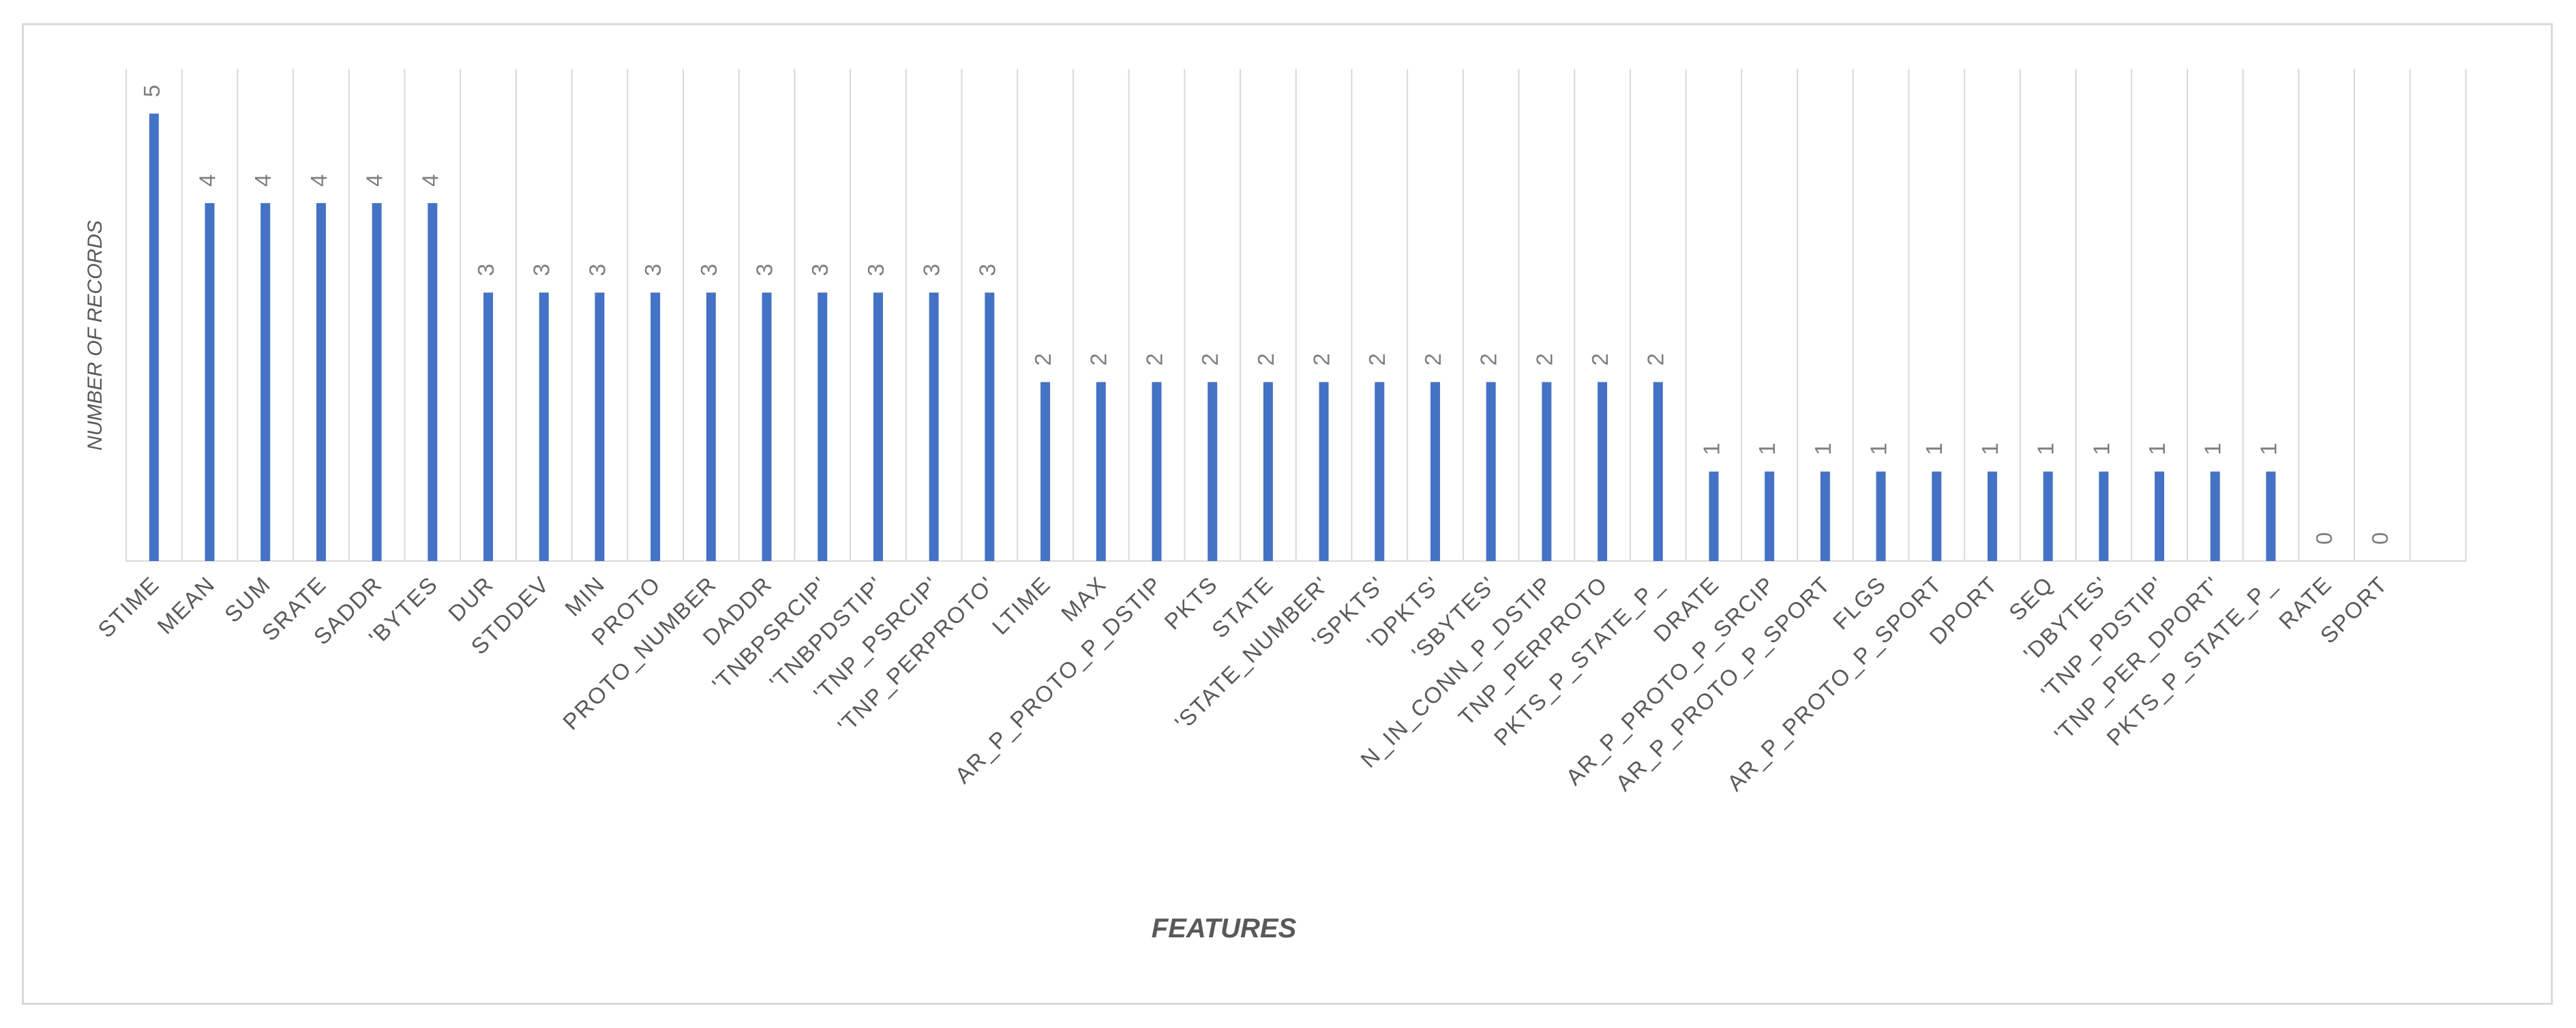 The width and height of the screenshot is (2576, 1028). I want to click on x-tick-label: MEAN, so click(186, 605).